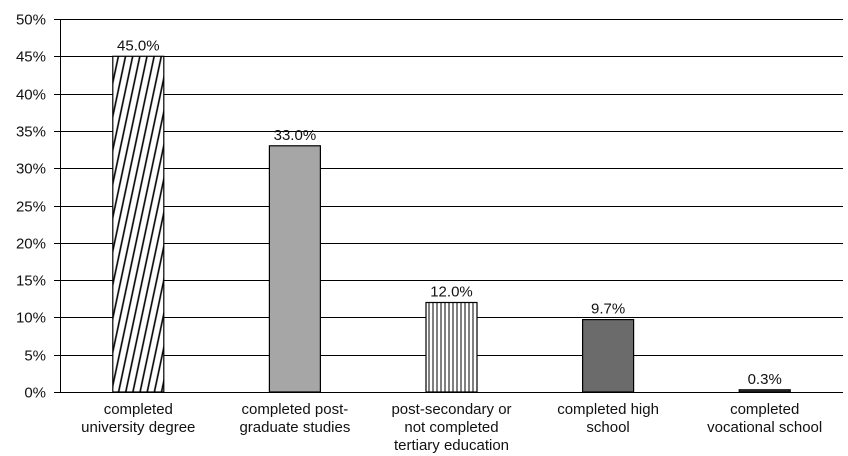 The height and width of the screenshot is (456, 848). What do you see at coordinates (31, 20) in the screenshot?
I see `y-tick-label: 50%` at bounding box center [31, 20].